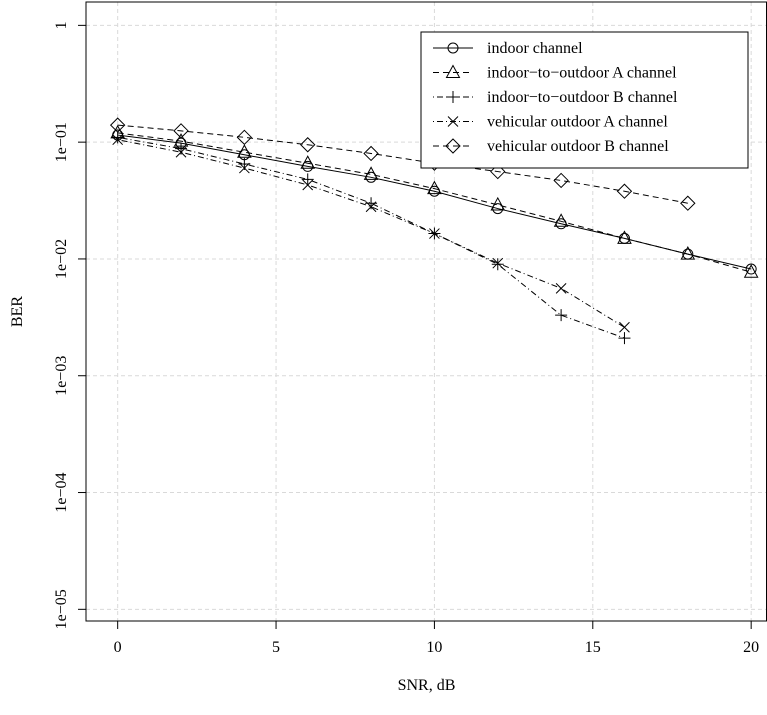  I want to click on y-tick-label: 1e−01, so click(61, 142).